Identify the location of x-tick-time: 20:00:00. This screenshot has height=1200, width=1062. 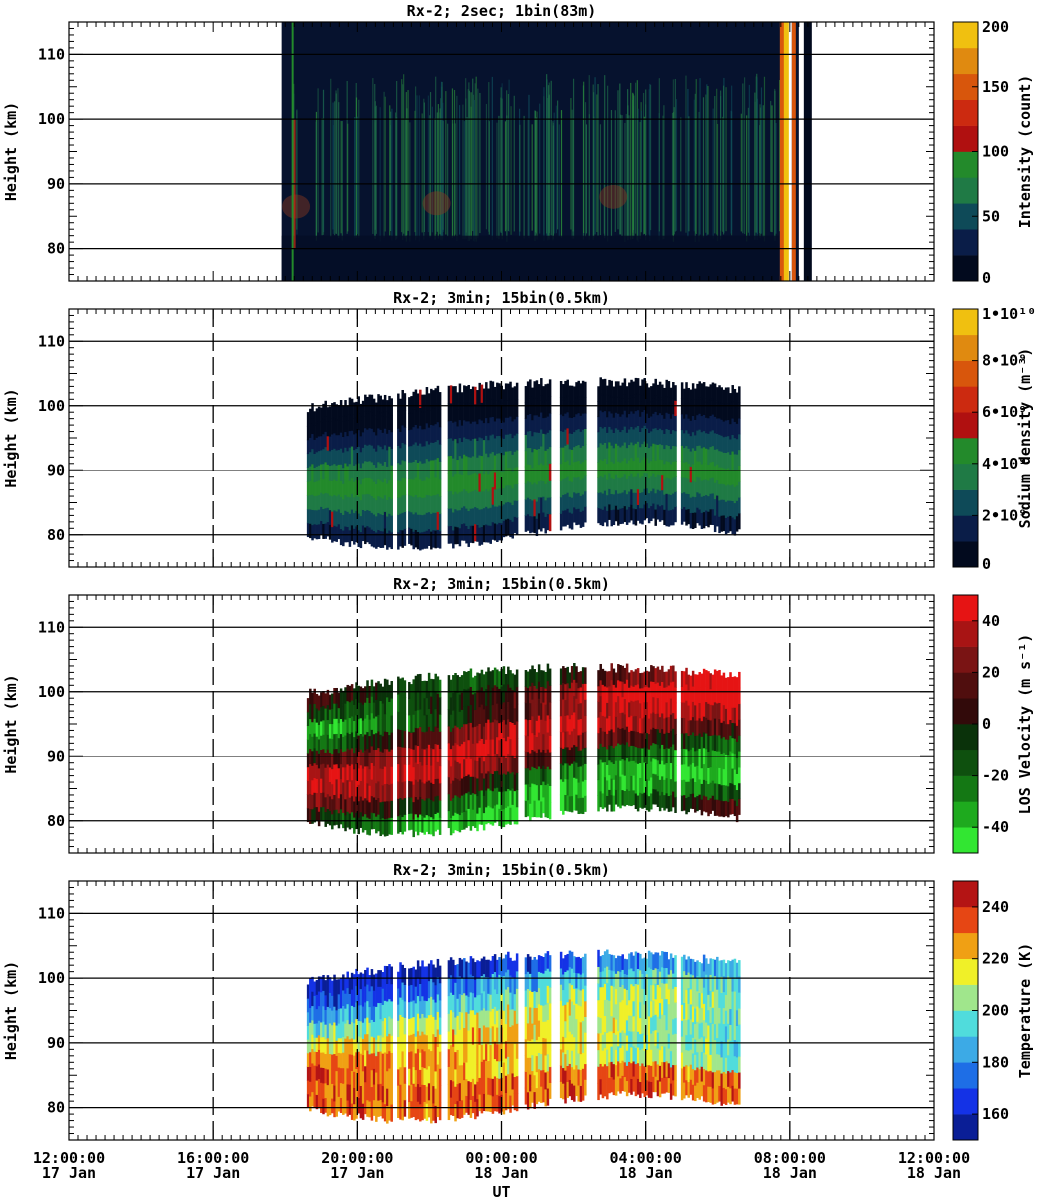
(357, 1158).